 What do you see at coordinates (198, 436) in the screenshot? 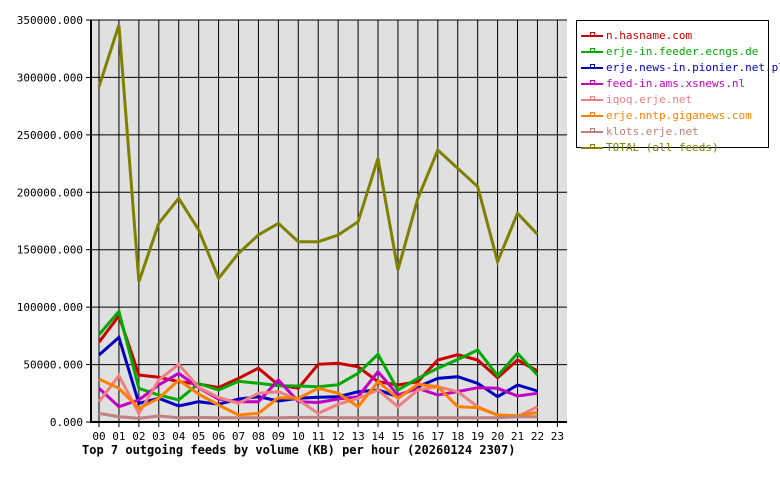
I see `x-tick-label: 05` at bounding box center [198, 436].